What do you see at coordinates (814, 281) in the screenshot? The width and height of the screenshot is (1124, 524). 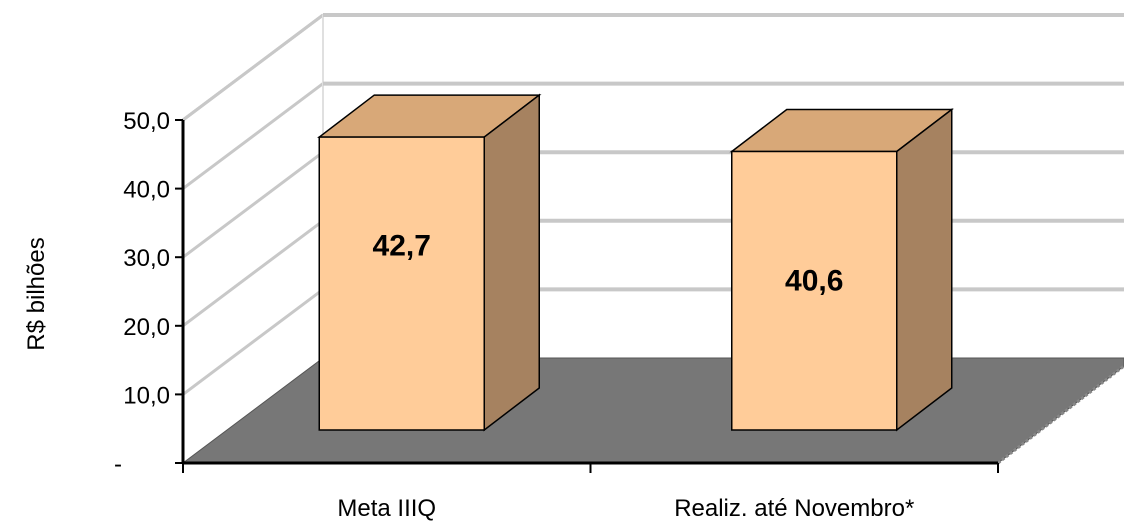 I see `data-label: 40,6` at bounding box center [814, 281].